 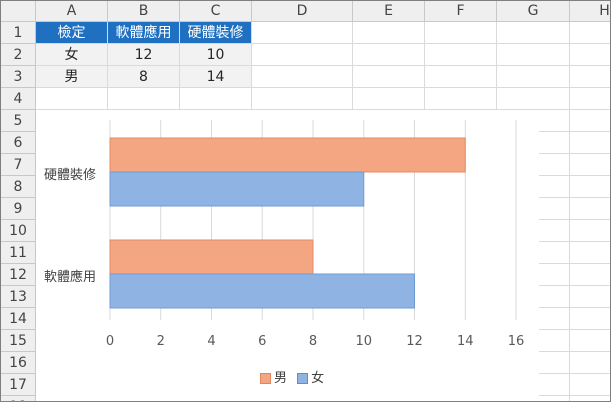 What do you see at coordinates (465, 341) in the screenshot?
I see `x-tick-label: 14` at bounding box center [465, 341].